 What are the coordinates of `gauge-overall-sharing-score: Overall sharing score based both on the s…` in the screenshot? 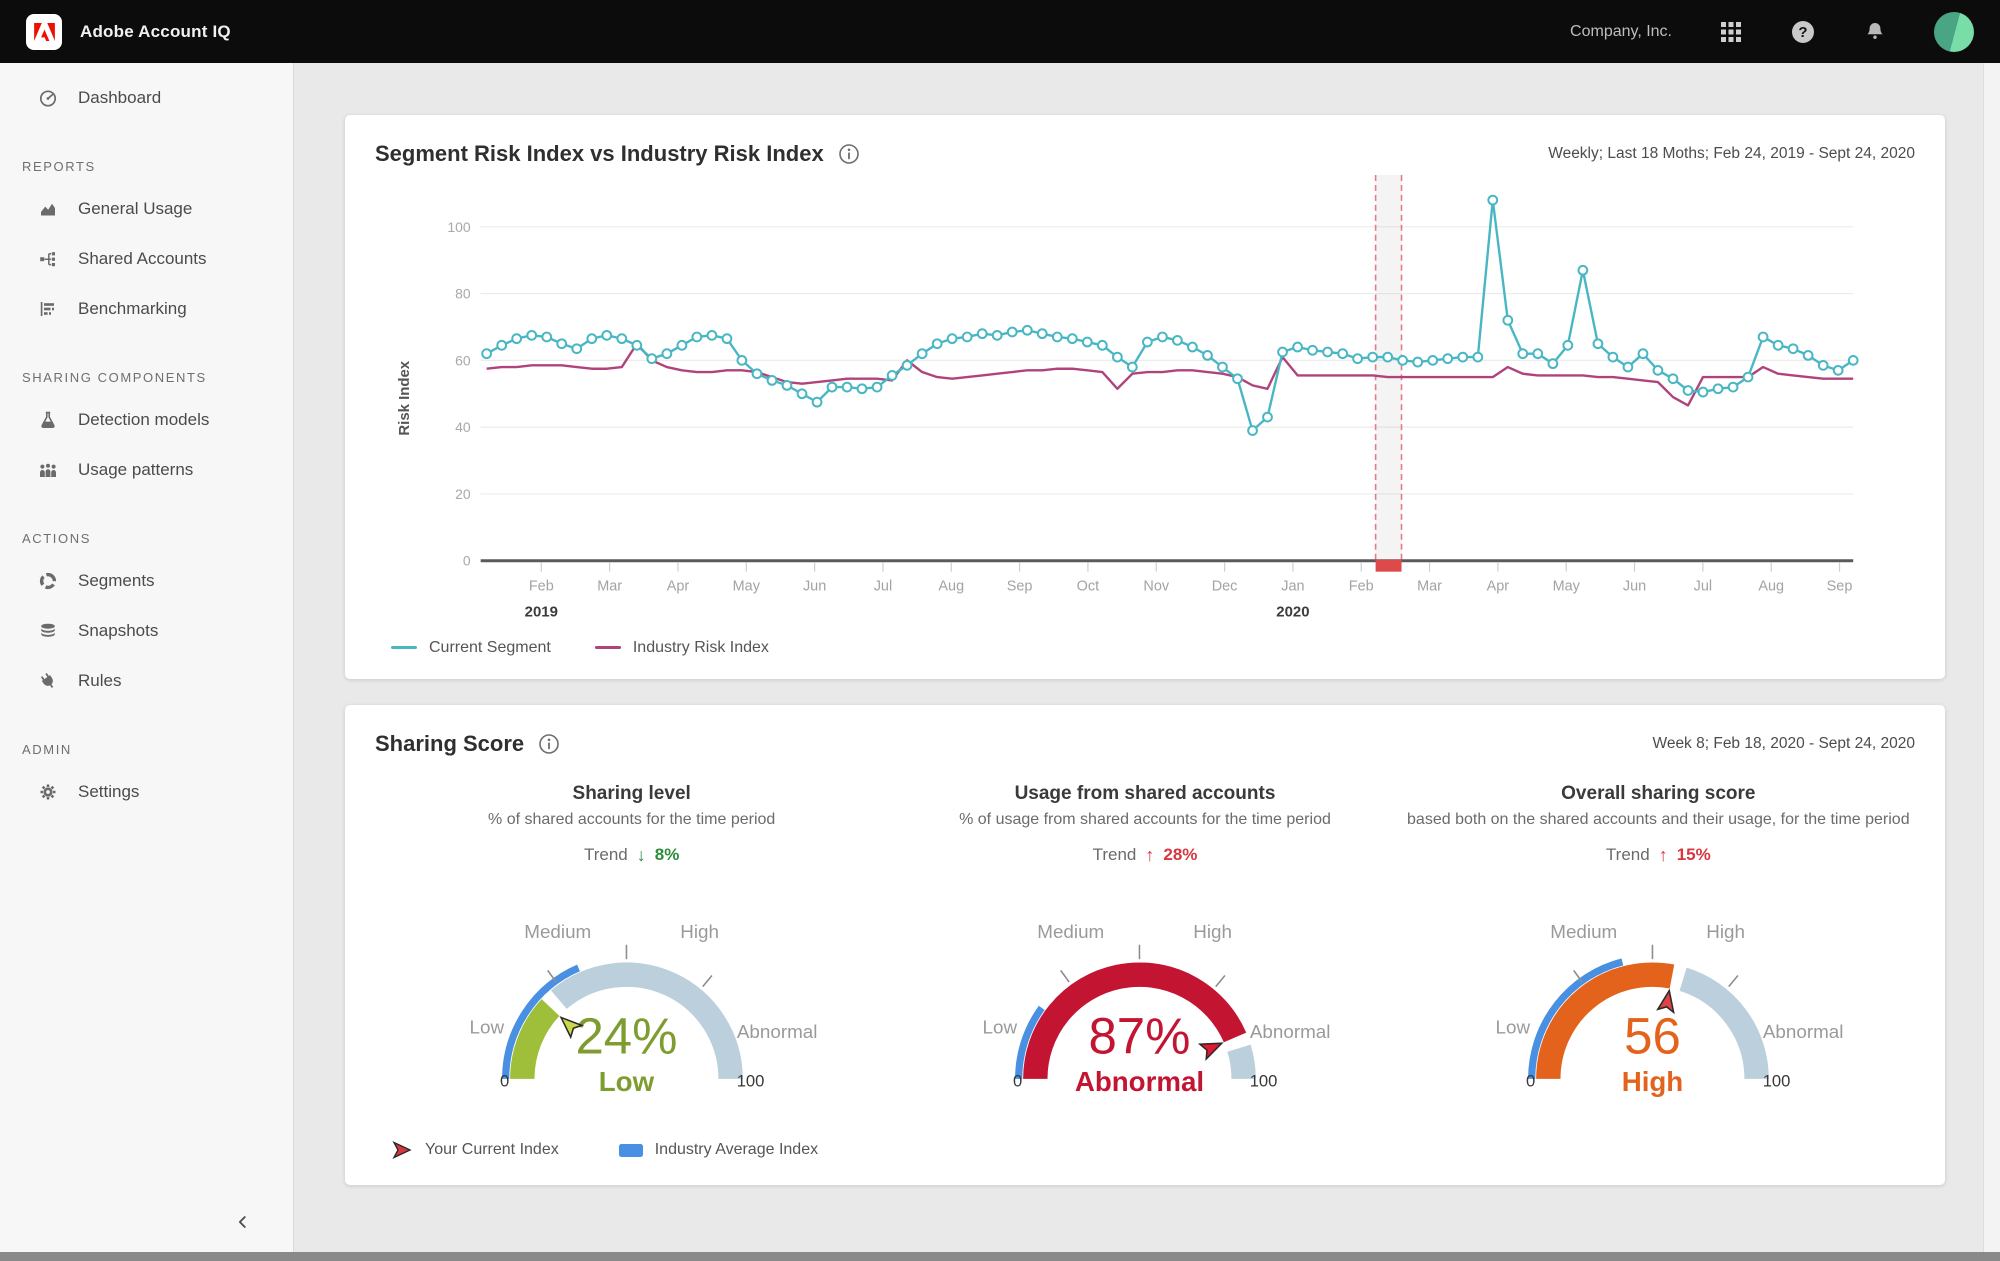 It's located at (1658, 948).